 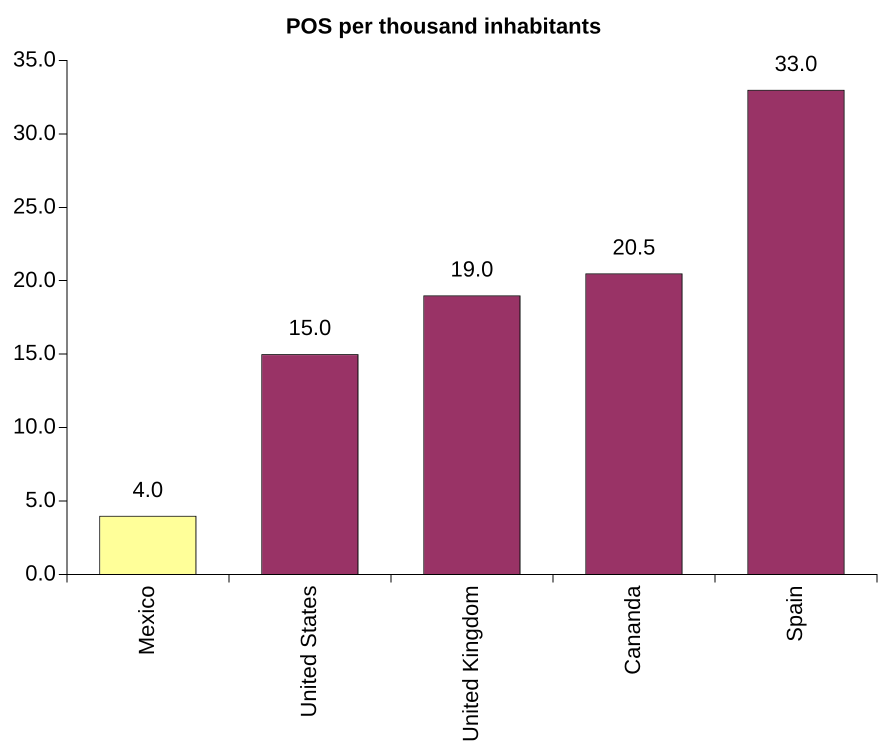 I want to click on data-label: 15.0, so click(x=310, y=327).